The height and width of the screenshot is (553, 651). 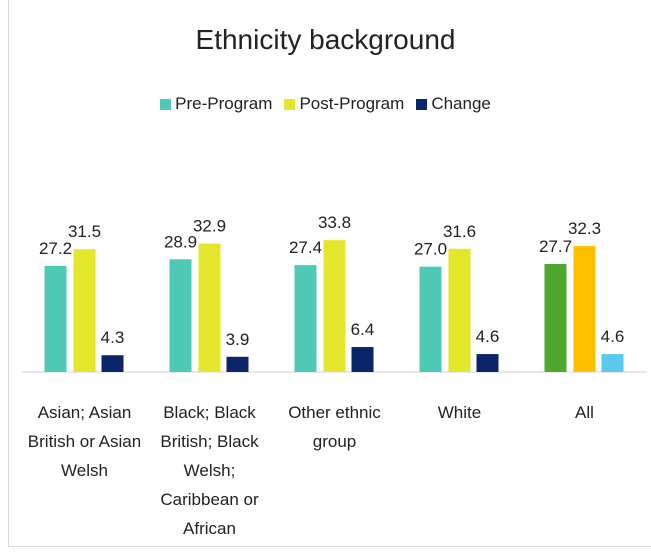 What do you see at coordinates (334, 222) in the screenshot?
I see `data-label: 33.8` at bounding box center [334, 222].